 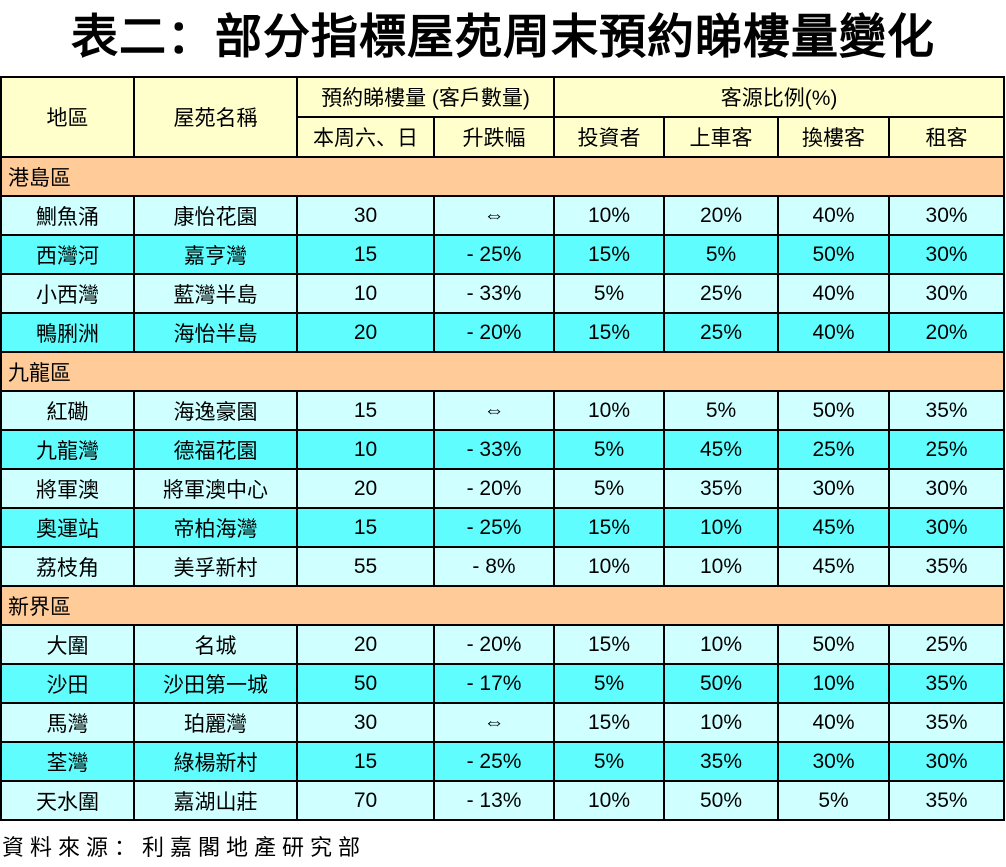 I want to click on cell-district: 大圍, so click(x=67, y=644).